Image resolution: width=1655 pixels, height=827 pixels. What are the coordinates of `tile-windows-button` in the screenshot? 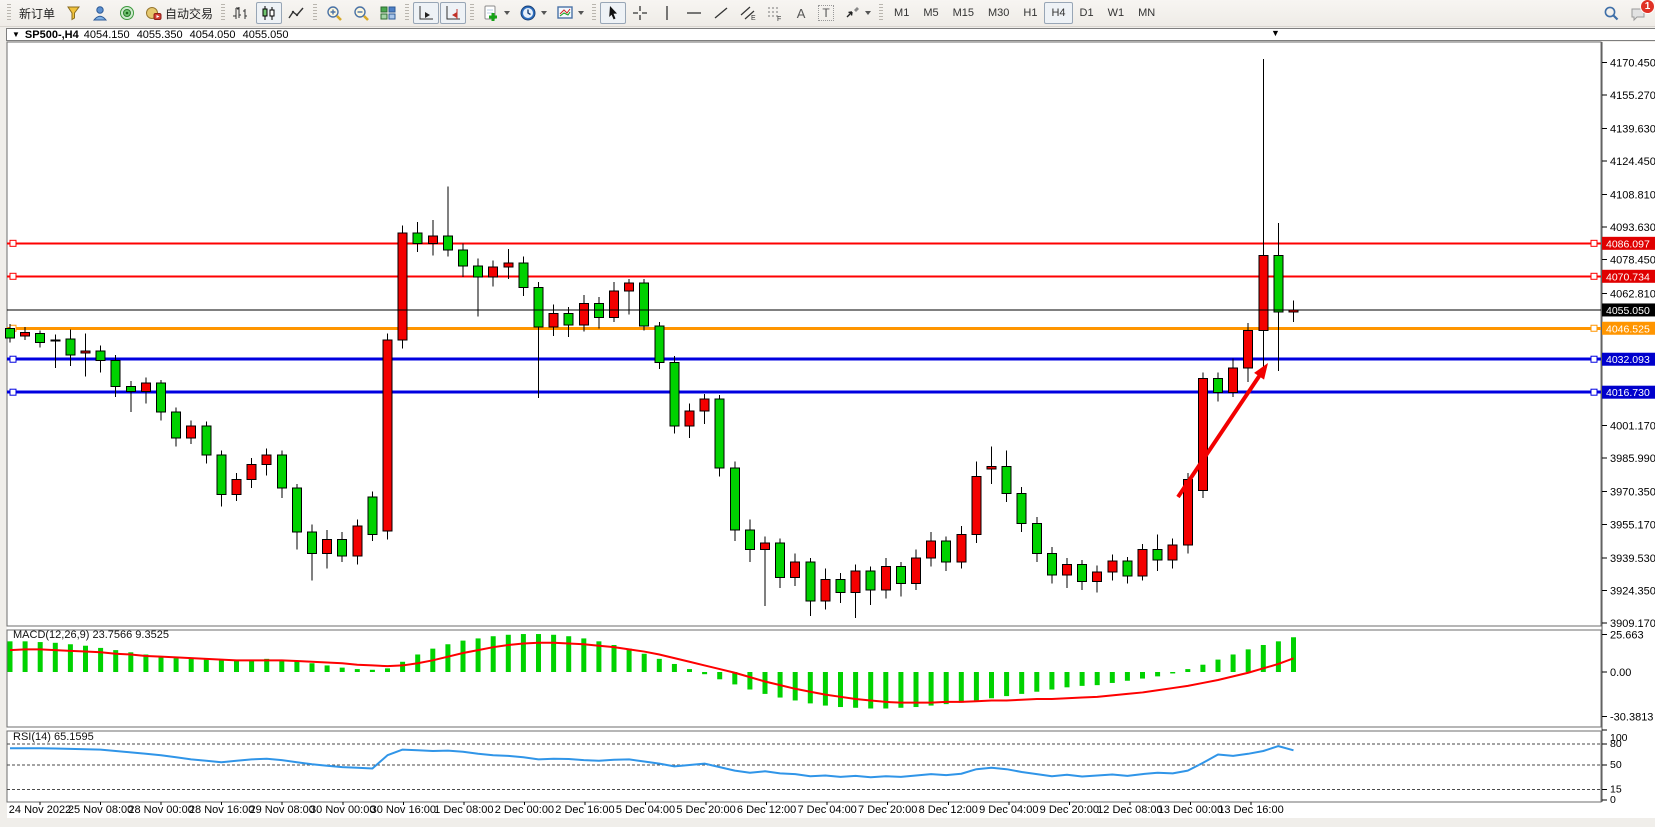 It's located at (388, 13).